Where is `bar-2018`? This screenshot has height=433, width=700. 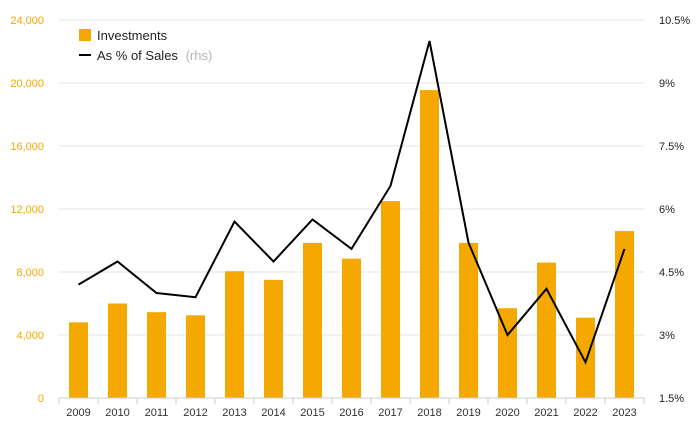
bar-2018 is located at coordinates (429, 244).